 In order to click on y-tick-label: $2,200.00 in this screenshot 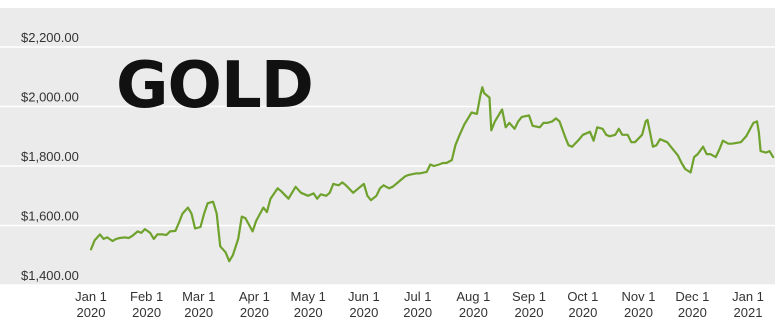, I will do `click(50, 37)`.